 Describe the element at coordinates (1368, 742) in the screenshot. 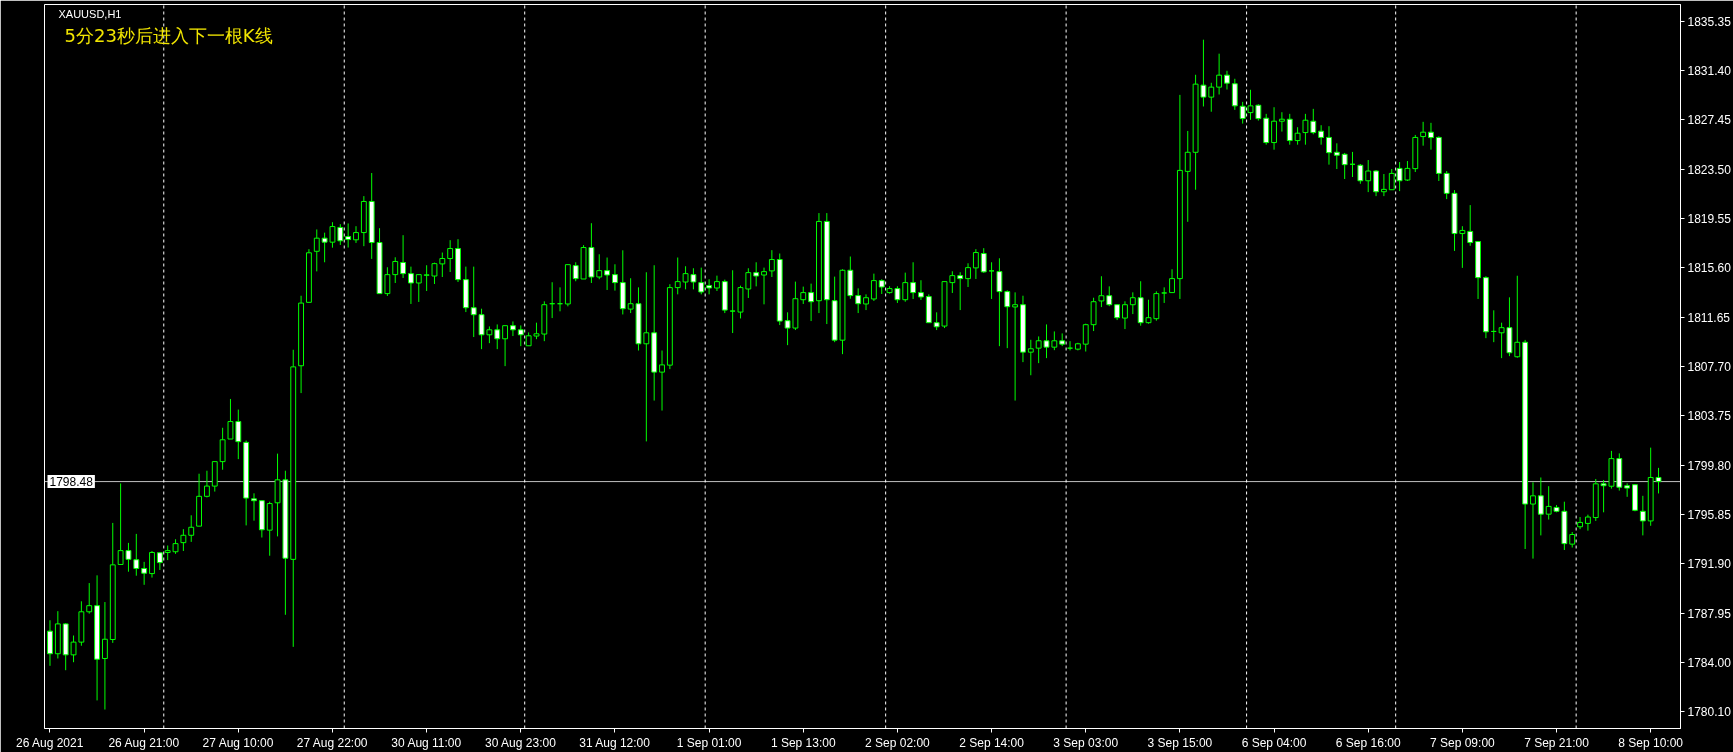

I see `x-tick-label: 6 Sep 16:00` at that location.